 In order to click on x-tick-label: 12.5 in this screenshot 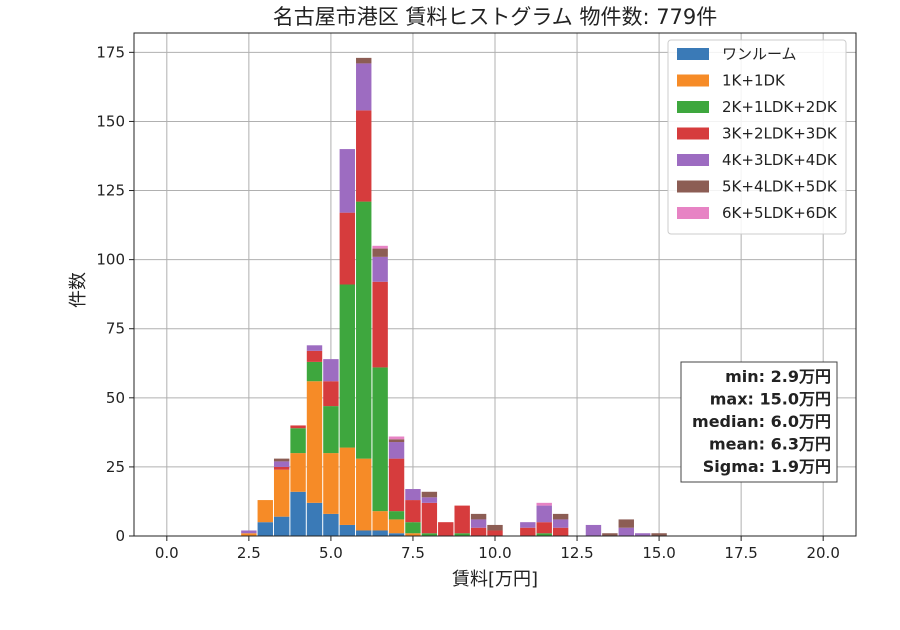, I will do `click(576, 553)`.